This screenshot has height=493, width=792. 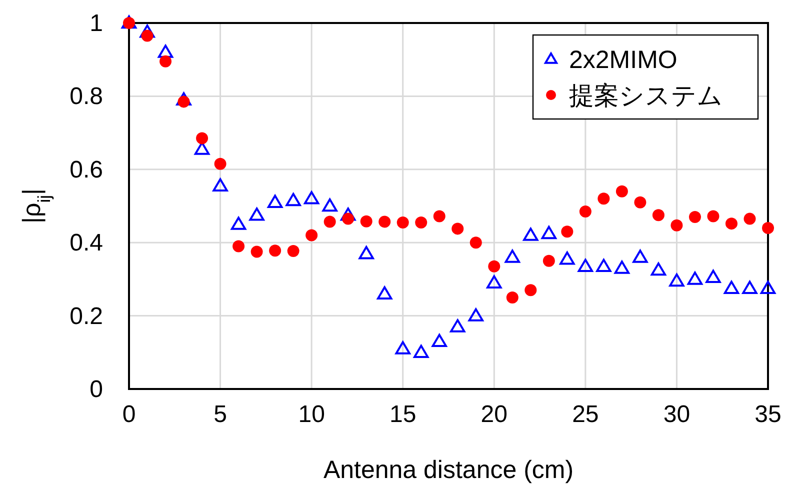 What do you see at coordinates (646, 96) in the screenshot?
I see `legend-label: 提案システム` at bounding box center [646, 96].